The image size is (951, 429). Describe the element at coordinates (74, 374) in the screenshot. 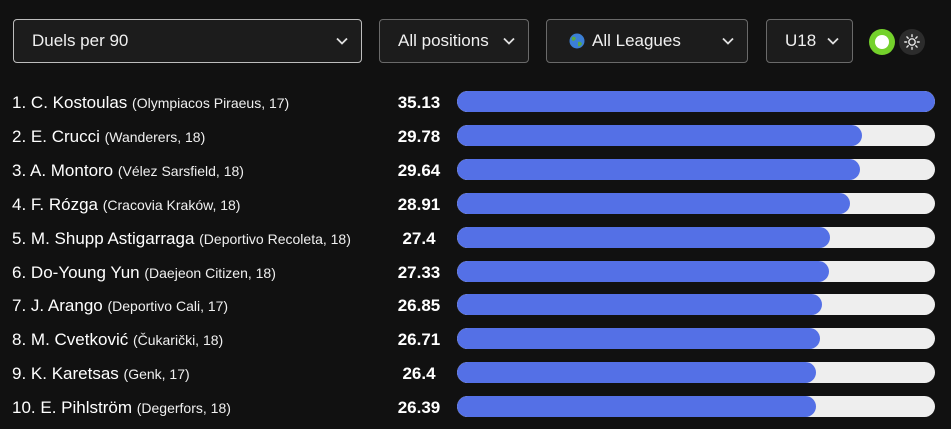

I see `player-name-text: K. Karetsas` at that location.